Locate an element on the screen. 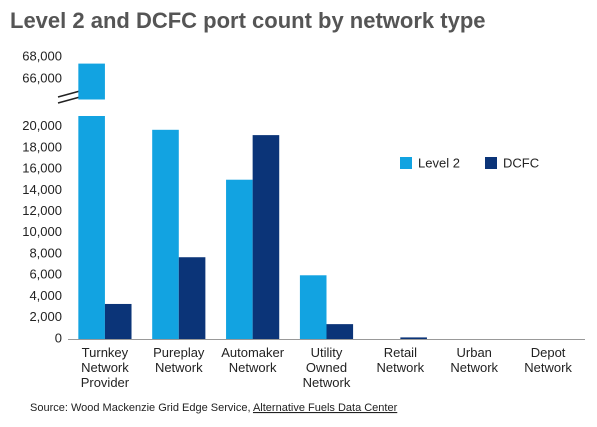  x-tick-line: Utility is located at coordinates (327, 352).